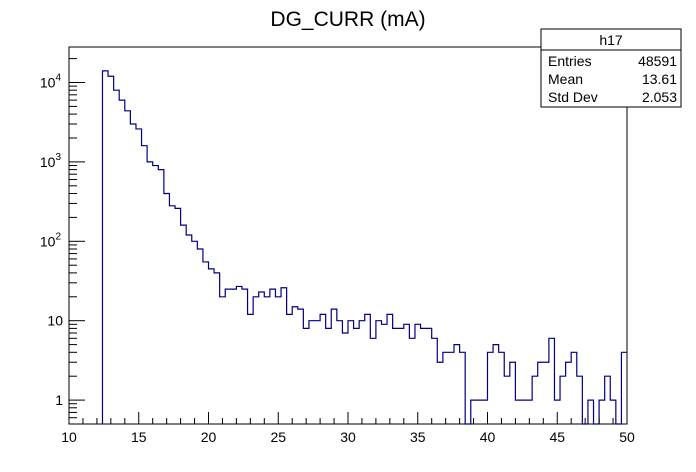 This screenshot has width=696, height=472. I want to click on stats-name: h17, so click(611, 40).